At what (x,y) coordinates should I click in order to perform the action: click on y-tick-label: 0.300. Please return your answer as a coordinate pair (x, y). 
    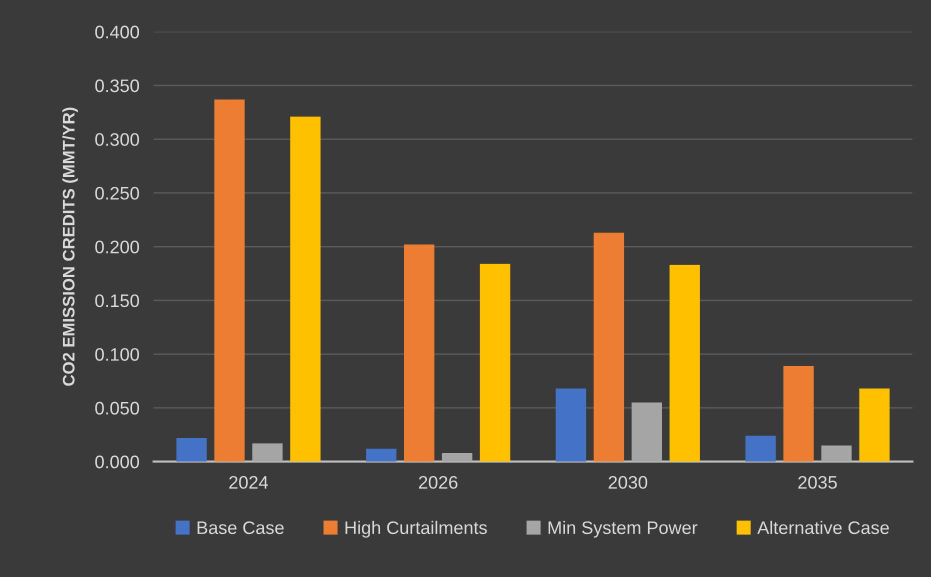
    Looking at the image, I should click on (117, 139).